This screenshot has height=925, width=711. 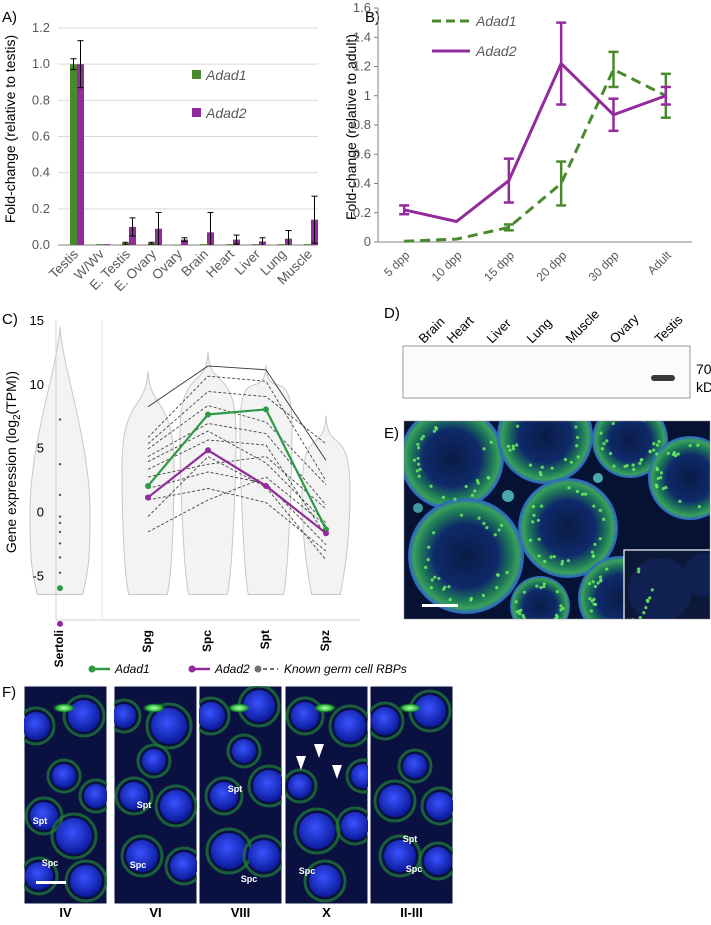 I want to click on c-point-adad1, so click(x=208, y=414).